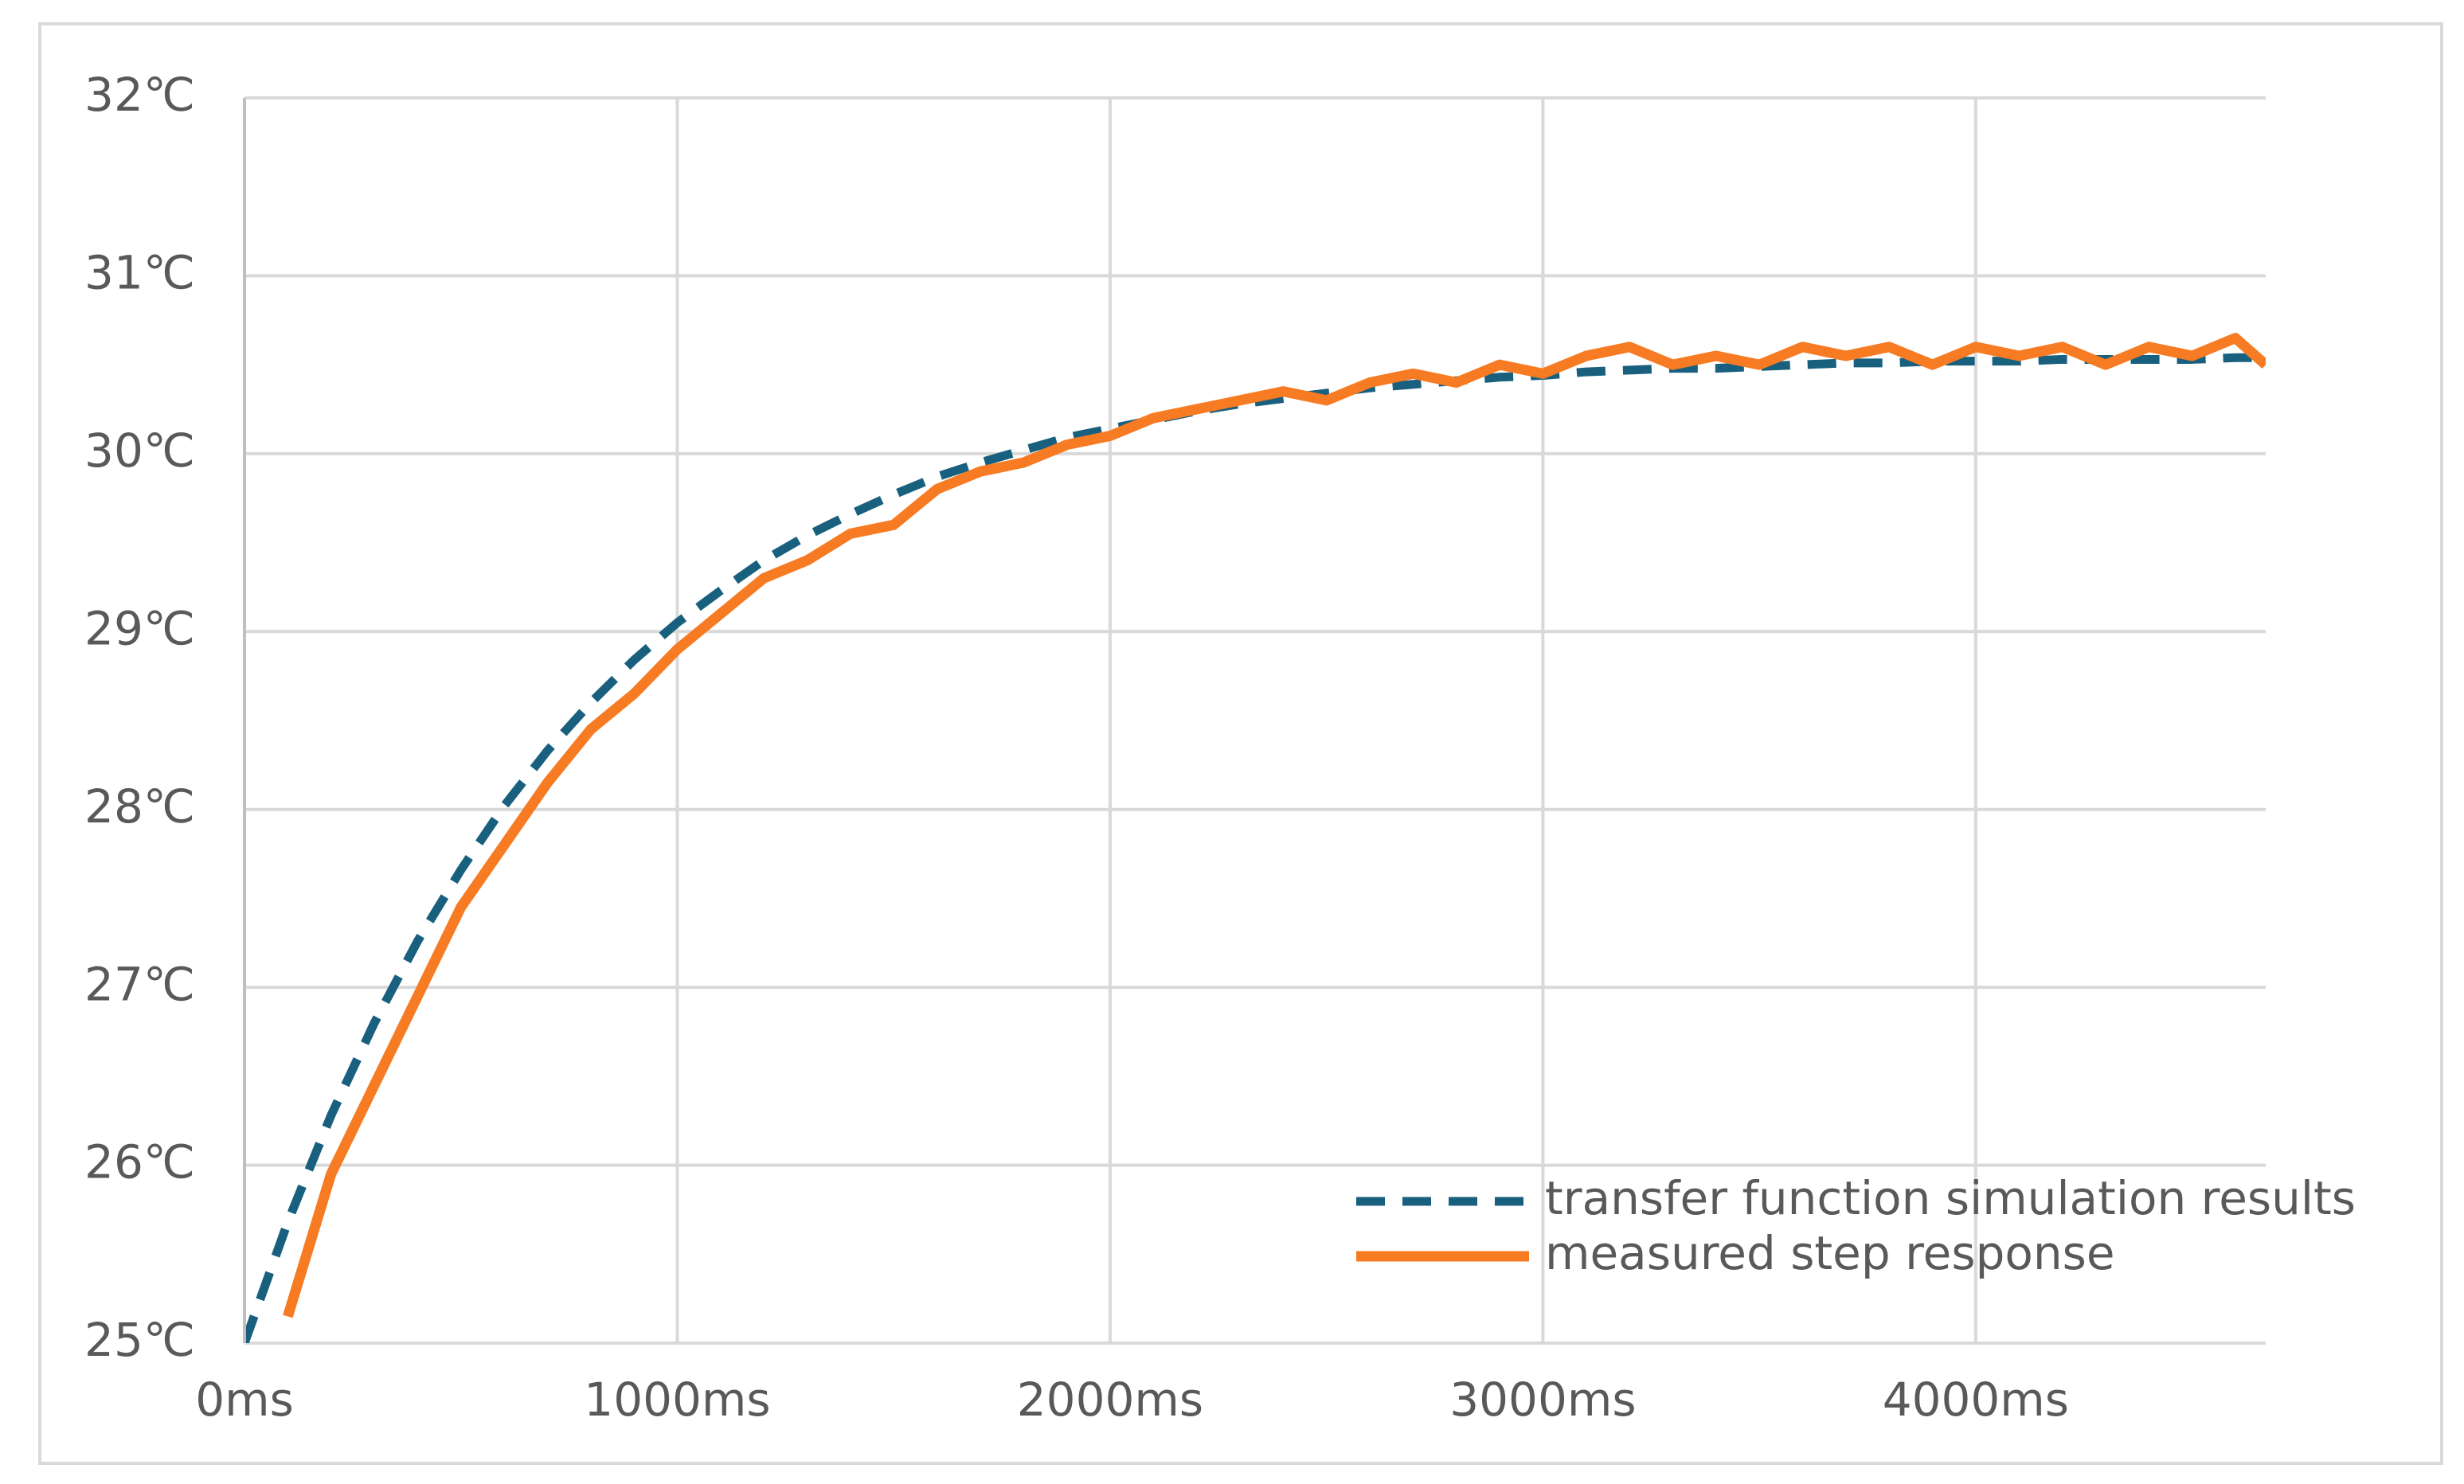  What do you see at coordinates (139, 984) in the screenshot?
I see `y-tick-label: 27℃` at bounding box center [139, 984].